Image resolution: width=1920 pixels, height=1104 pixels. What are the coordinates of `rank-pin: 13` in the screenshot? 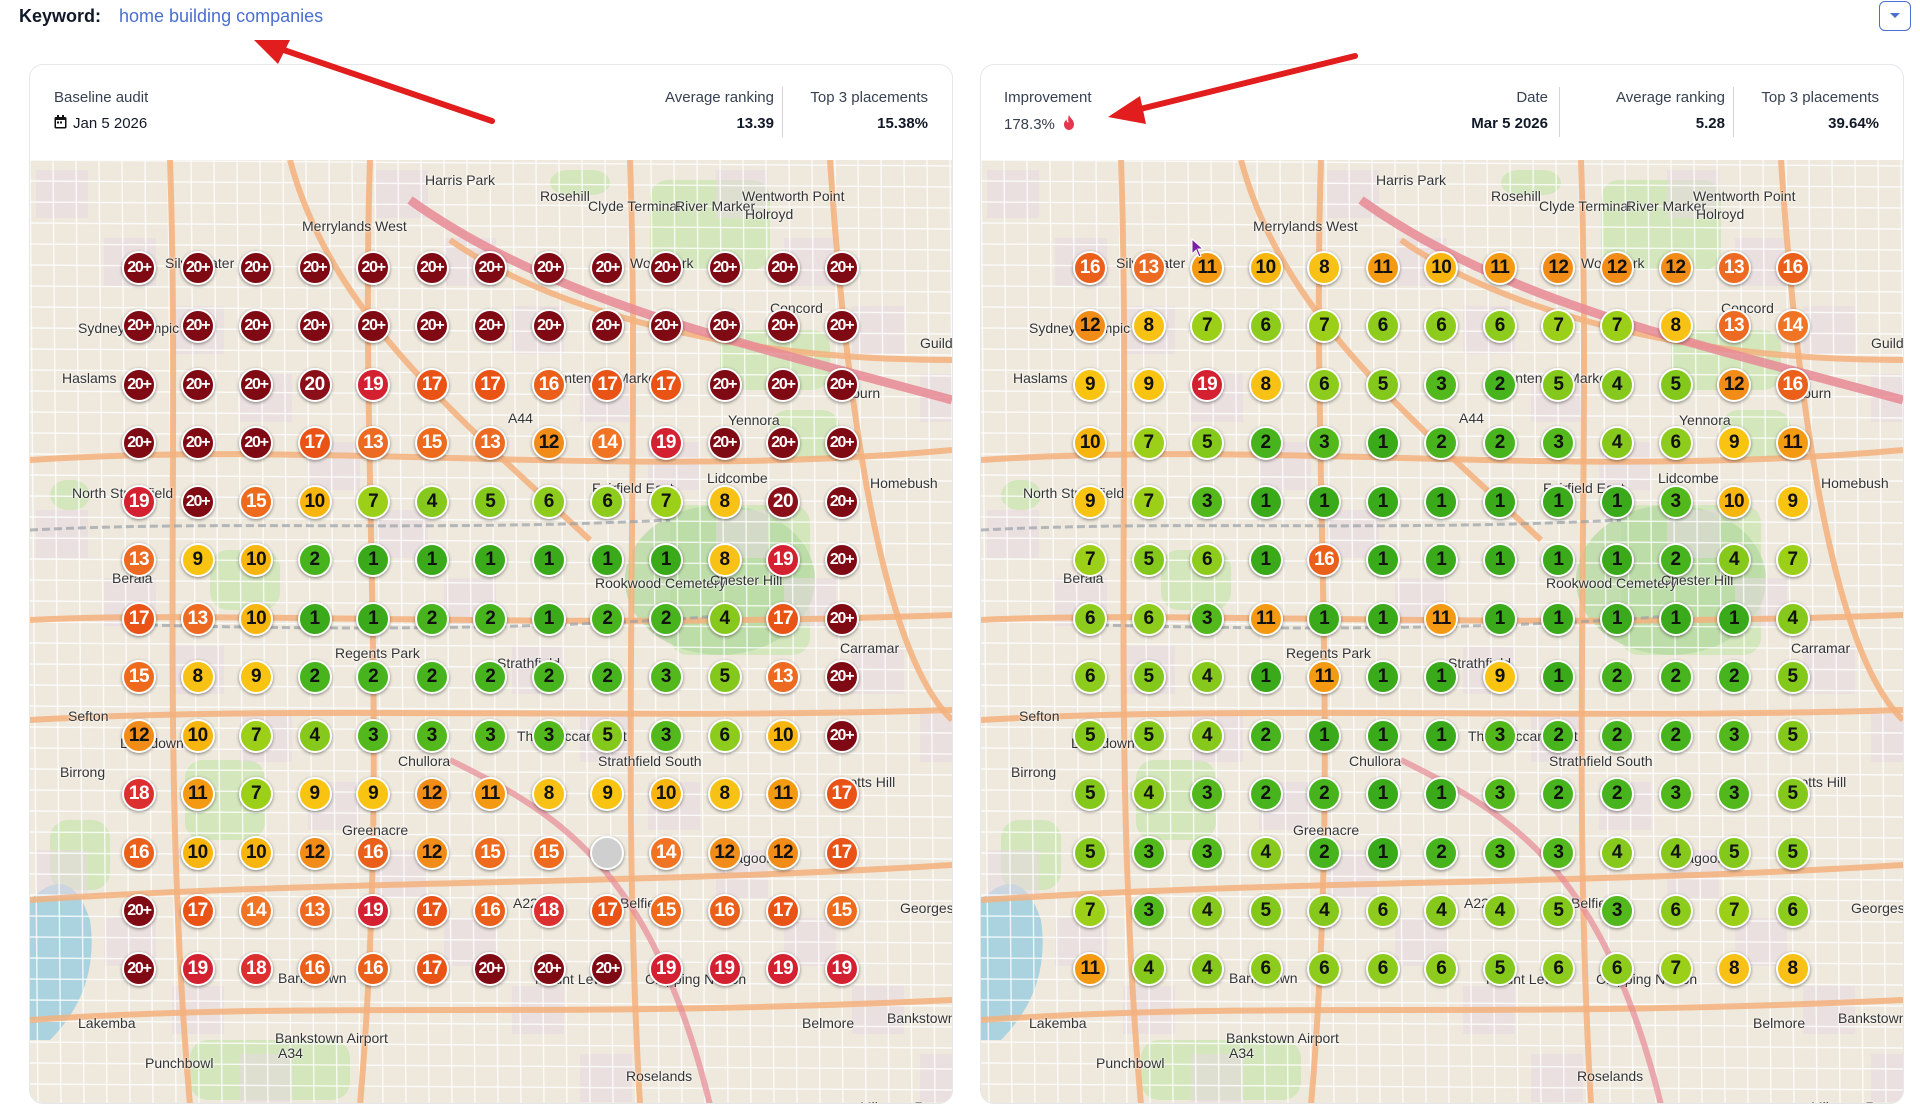 It's located at (139, 560).